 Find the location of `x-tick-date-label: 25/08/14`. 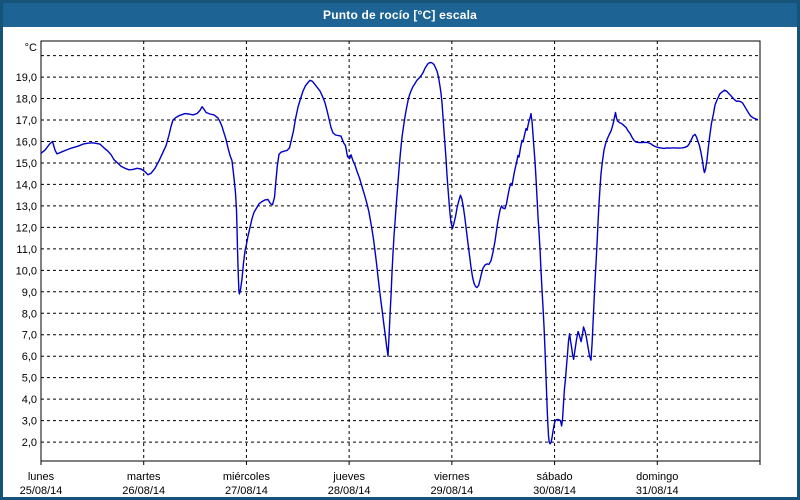

x-tick-date-label: 25/08/14 is located at coordinates (41, 491).